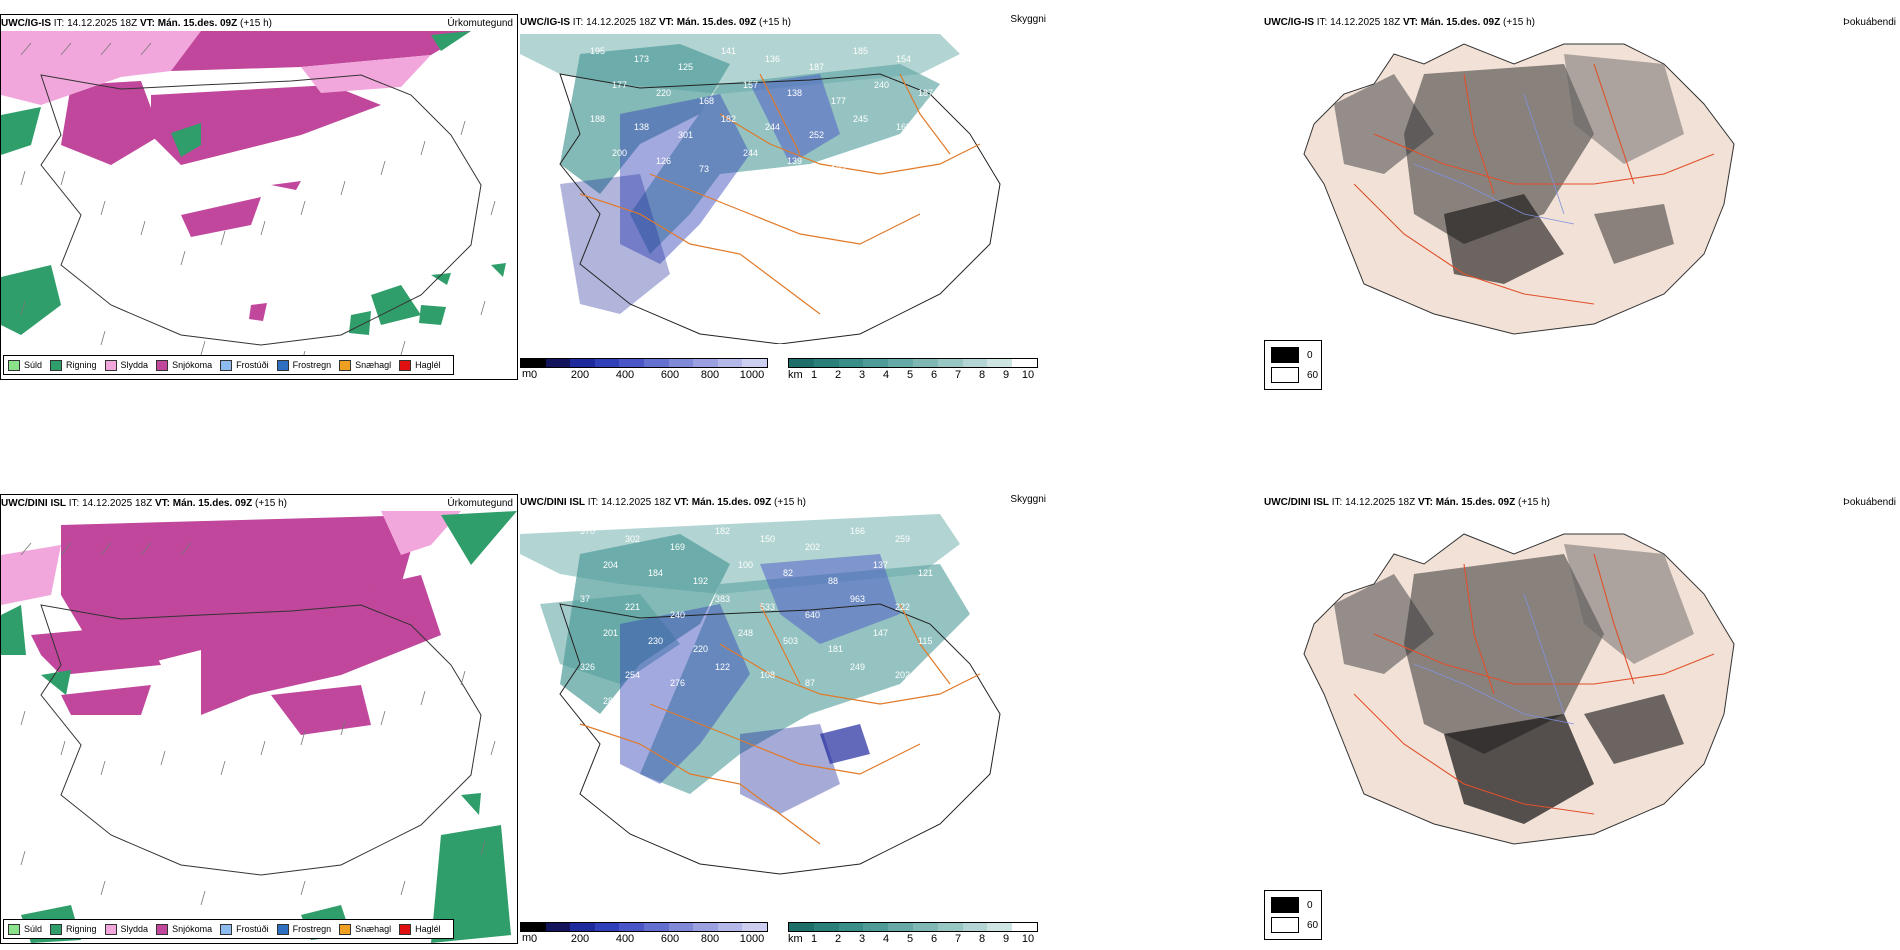 The image size is (1900, 950). Describe the element at coordinates (902, 607) in the screenshot. I see `cloudbase-label: 222` at that location.